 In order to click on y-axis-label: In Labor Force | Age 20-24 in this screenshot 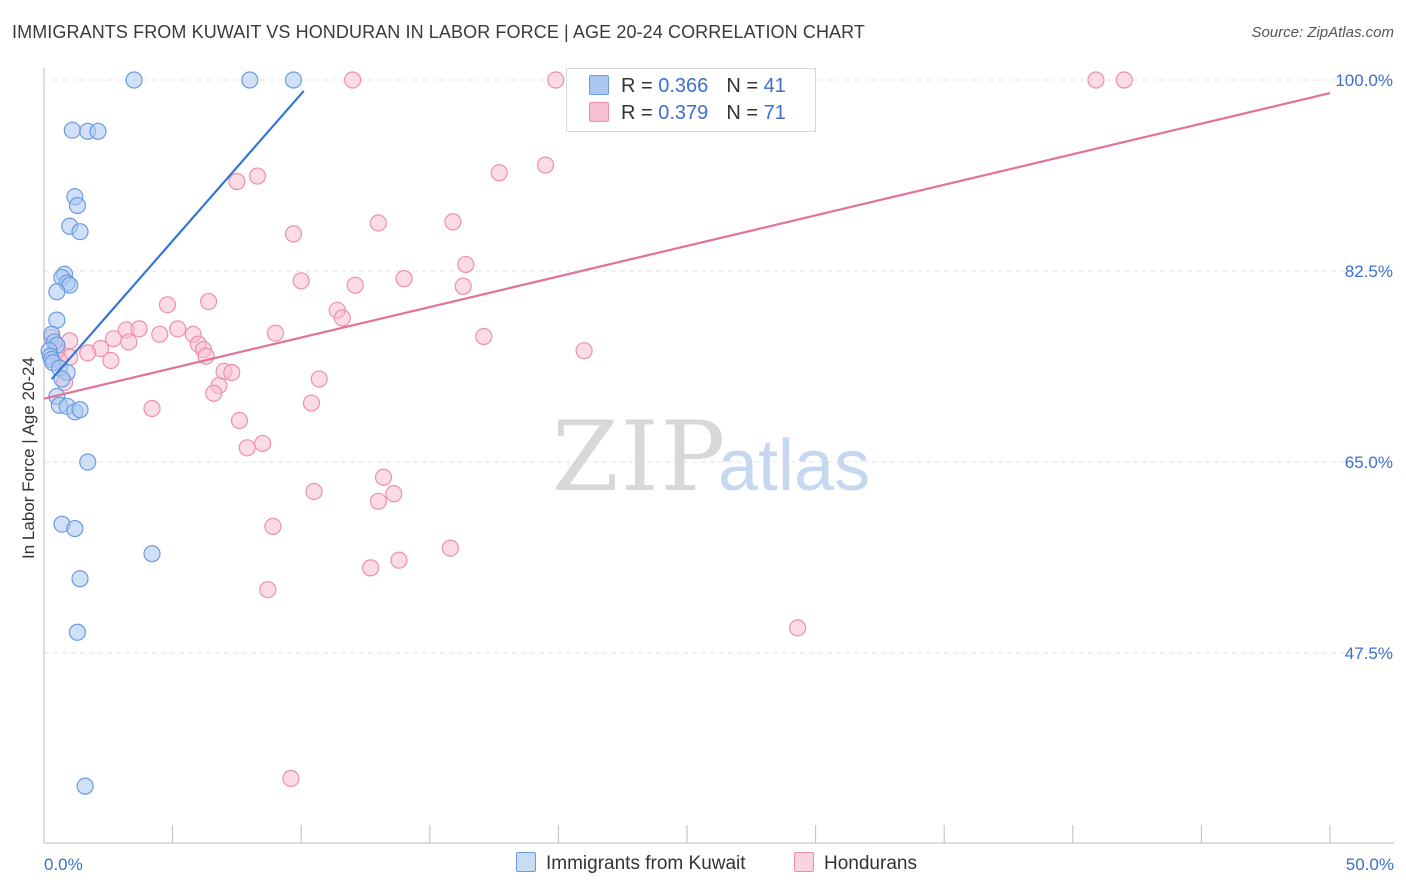, I will do `click(28, 458)`.